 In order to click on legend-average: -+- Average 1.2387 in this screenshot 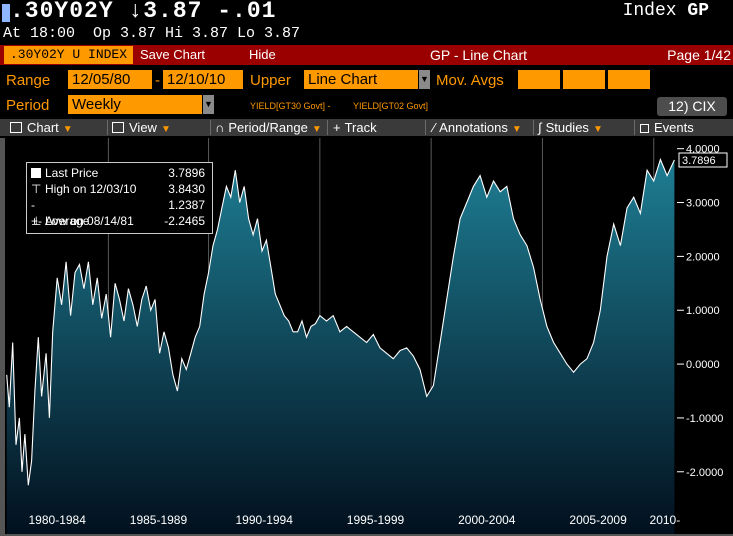, I will do `click(118, 213)`.